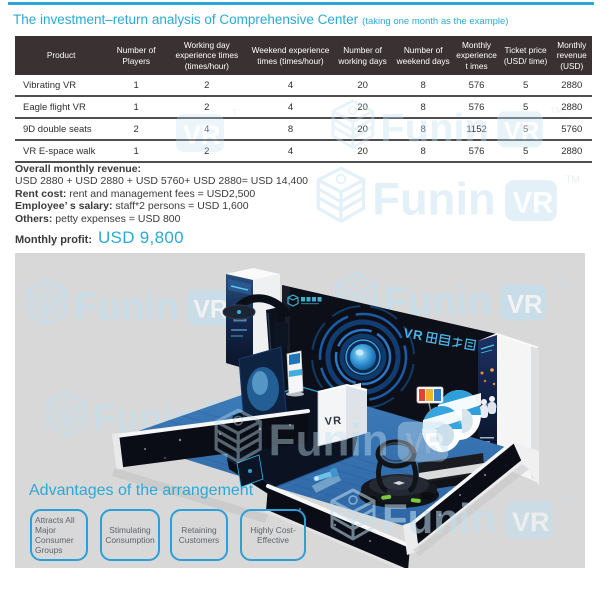 This screenshot has width=600, height=600. Describe the element at coordinates (363, 357) in the screenshot. I see `vortex-eye-graphic` at that location.